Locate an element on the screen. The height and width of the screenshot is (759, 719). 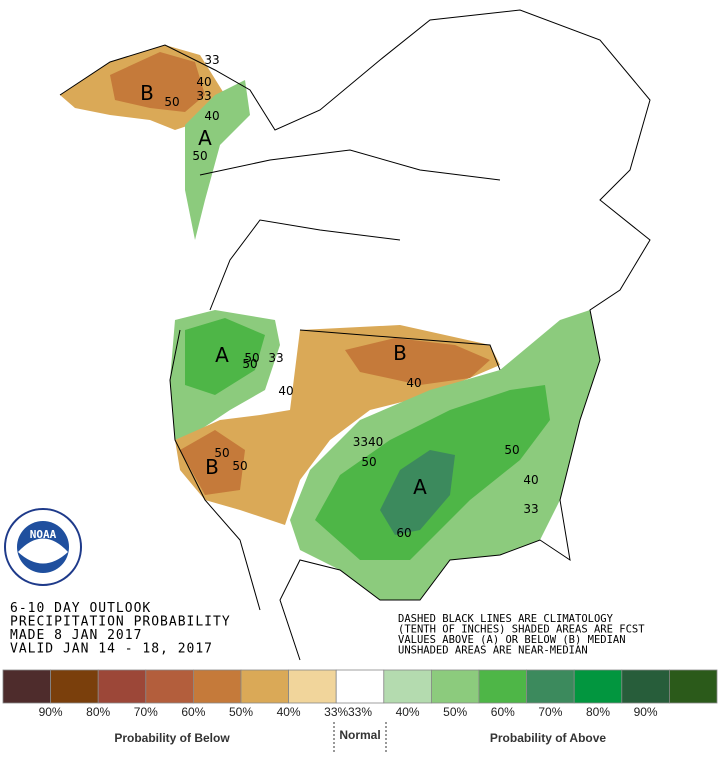
contour-label: 60 is located at coordinates (403, 533).